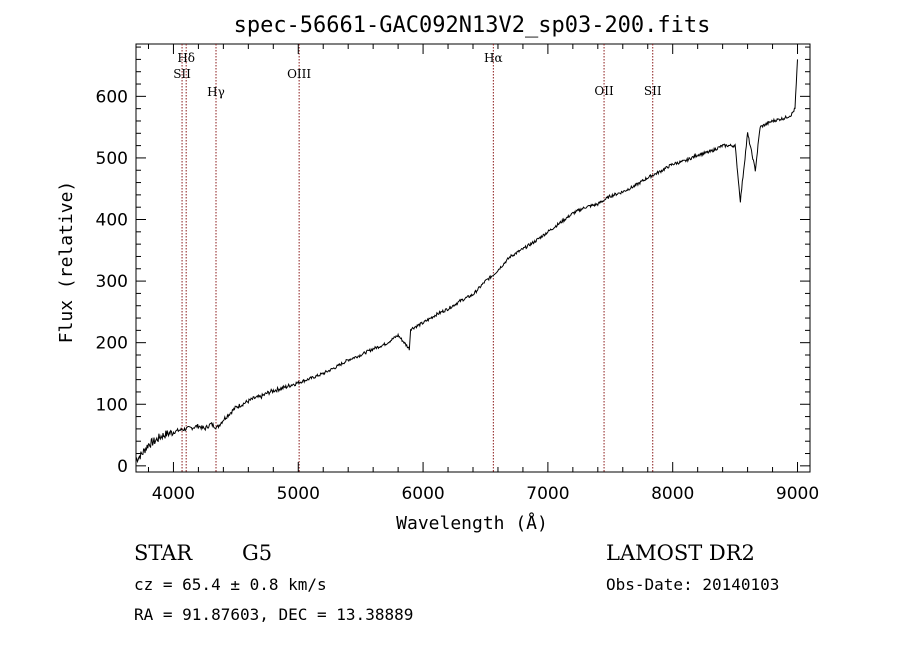  Describe the element at coordinates (230, 584) in the screenshot. I see `redshift-cz: cz = 65.4 ± 0.8 km/s` at that location.